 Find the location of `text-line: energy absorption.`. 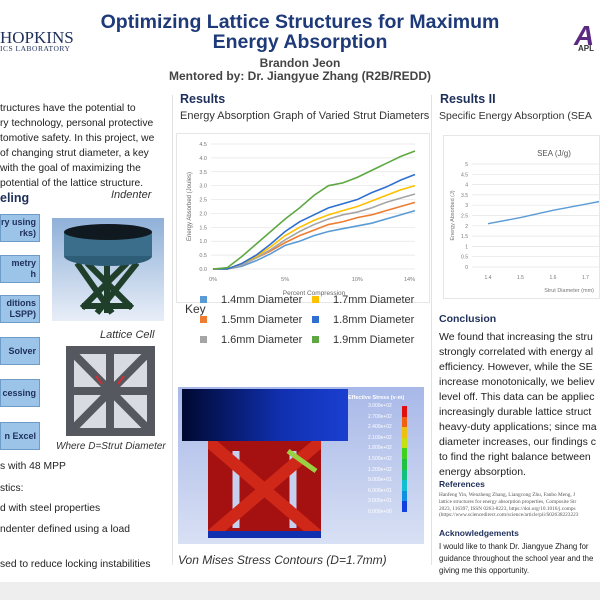

text-line: energy absorption. is located at coordinates (482, 472).